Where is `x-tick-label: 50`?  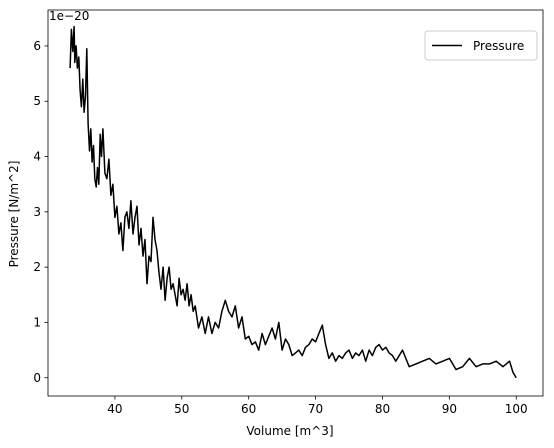 x-tick-label: 50 is located at coordinates (181, 409).